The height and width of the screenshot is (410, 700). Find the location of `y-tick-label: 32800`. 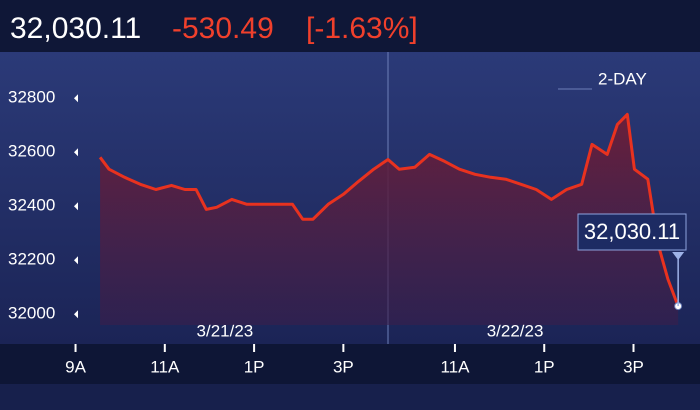

y-tick-label: 32800 is located at coordinates (31, 97).